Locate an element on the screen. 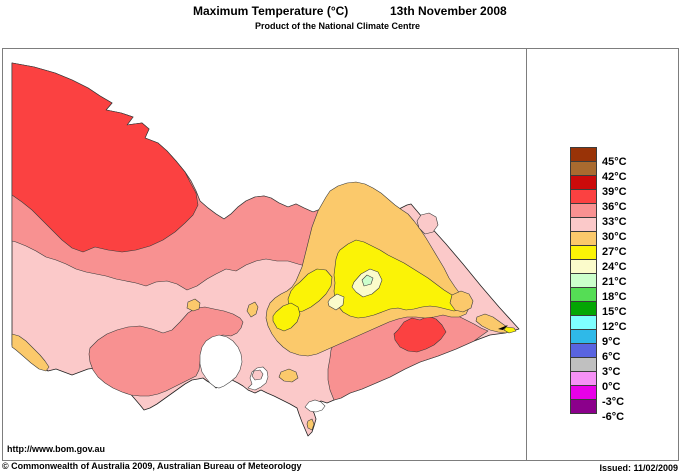 The height and width of the screenshot is (474, 680). station-marker-east-tip is located at coordinates (503, 327).